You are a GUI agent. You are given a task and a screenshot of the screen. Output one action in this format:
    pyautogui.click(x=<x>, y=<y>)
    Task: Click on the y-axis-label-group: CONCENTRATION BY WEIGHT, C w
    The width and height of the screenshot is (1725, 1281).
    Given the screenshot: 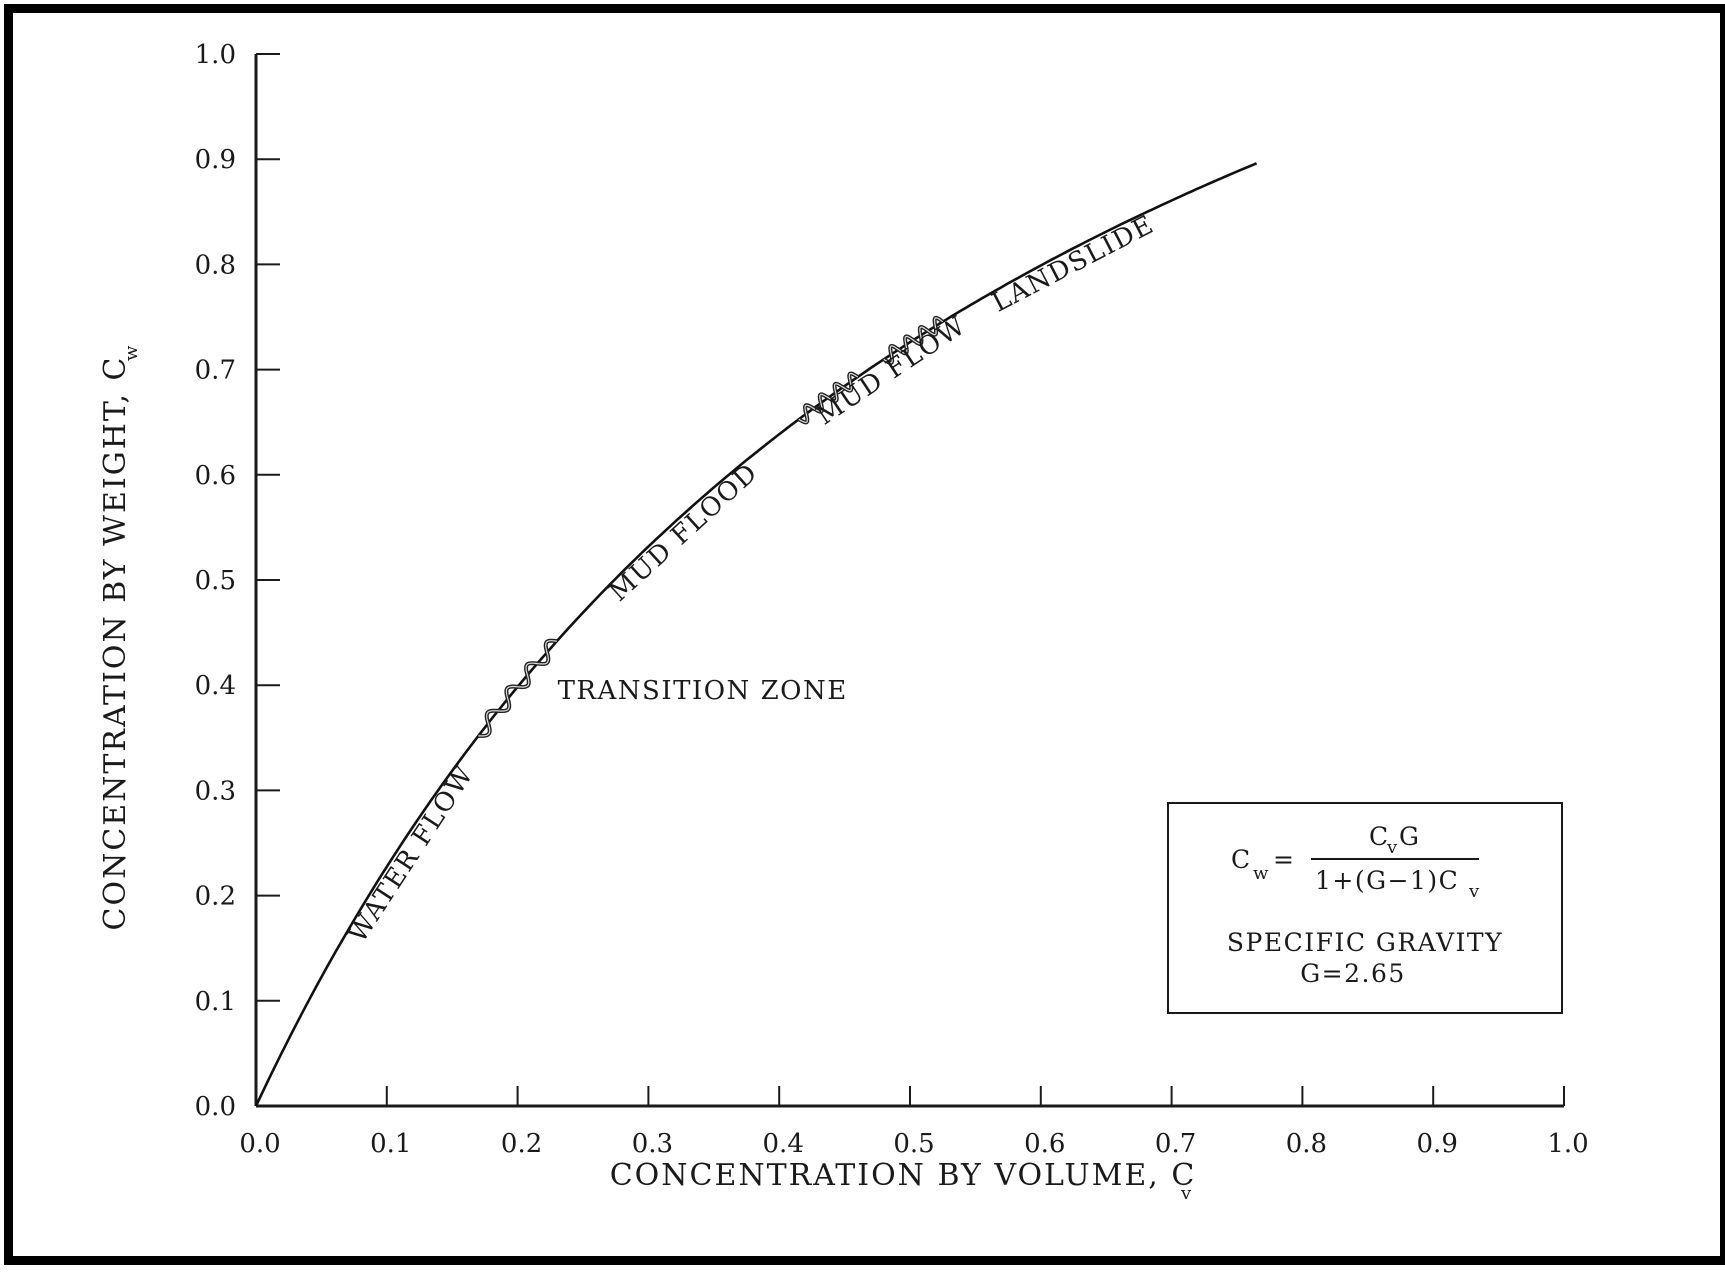 What is the action you would take?
    pyautogui.click(x=120, y=637)
    